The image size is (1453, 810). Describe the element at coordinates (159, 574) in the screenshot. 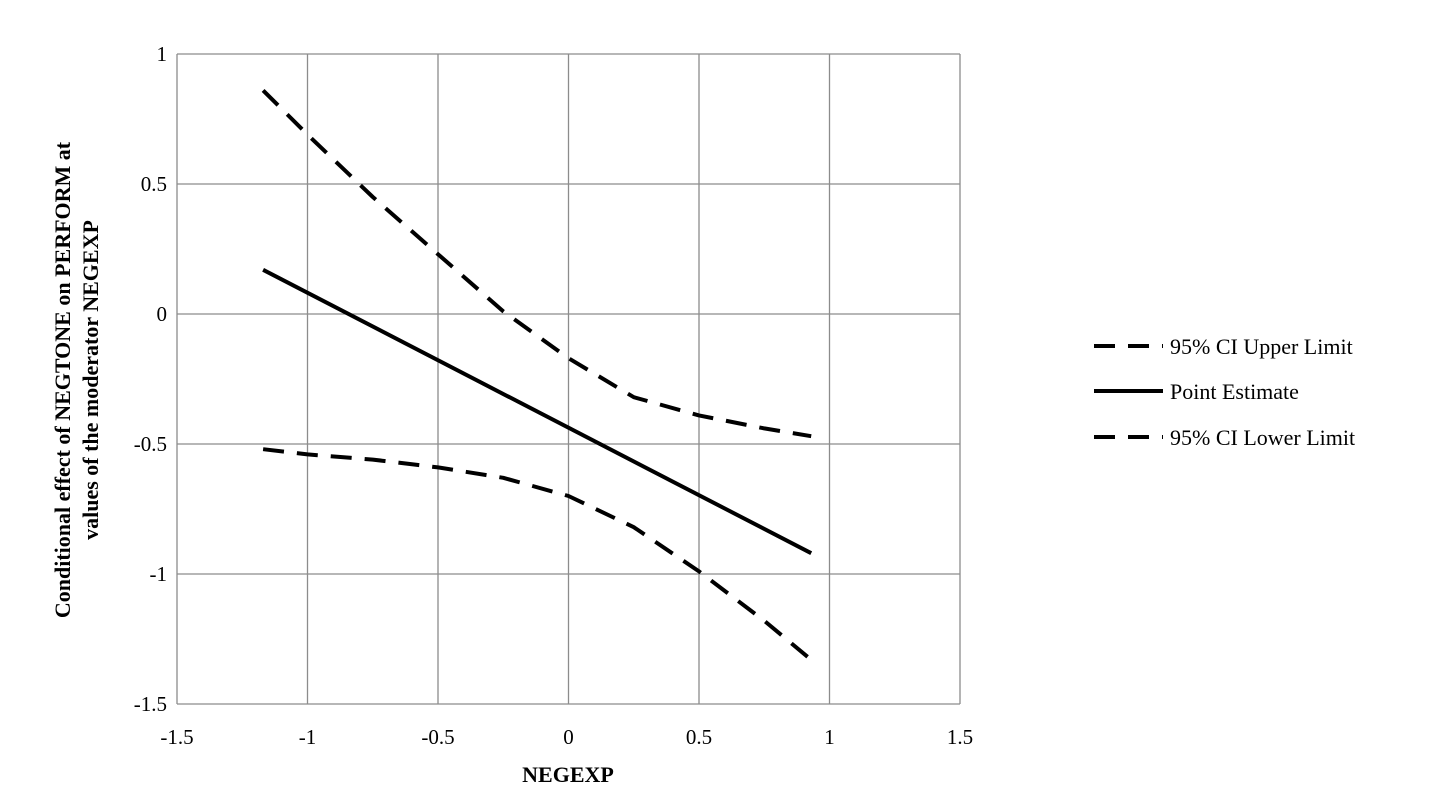

I see `y-tick-label: -1` at that location.